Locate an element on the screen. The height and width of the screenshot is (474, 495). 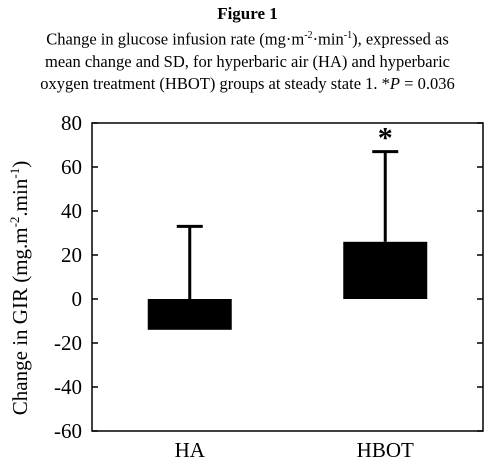
x-tick-label-hbot: HBOT is located at coordinates (385, 450).